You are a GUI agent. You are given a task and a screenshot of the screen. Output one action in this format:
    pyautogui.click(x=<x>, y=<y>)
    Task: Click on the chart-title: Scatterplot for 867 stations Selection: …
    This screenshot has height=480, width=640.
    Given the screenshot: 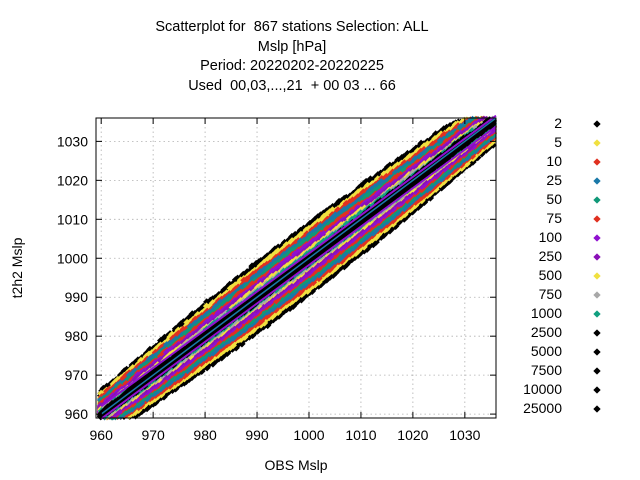 What is the action you would take?
    pyautogui.click(x=292, y=57)
    